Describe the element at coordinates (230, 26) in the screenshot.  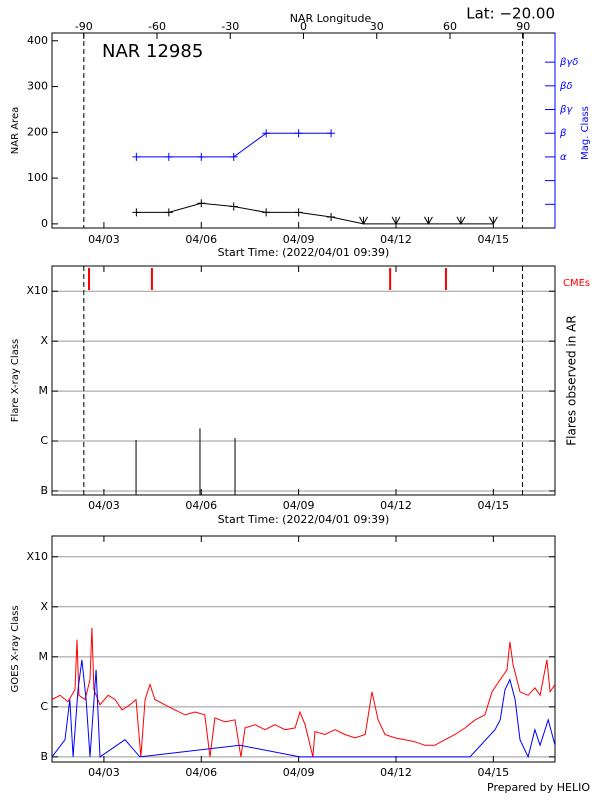
I see `x2-tick-label: -30` at that location.